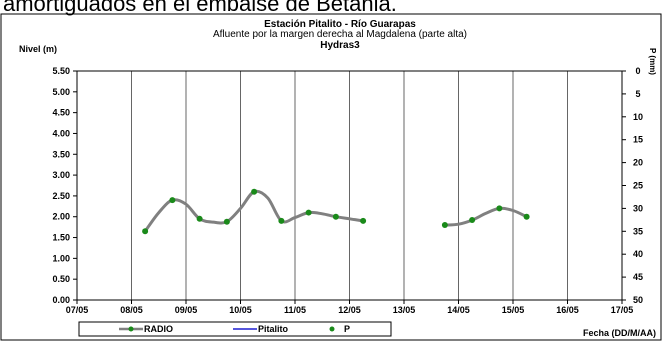  What do you see at coordinates (61, 279) in the screenshot?
I see `y-tick-label: 0.50` at bounding box center [61, 279].